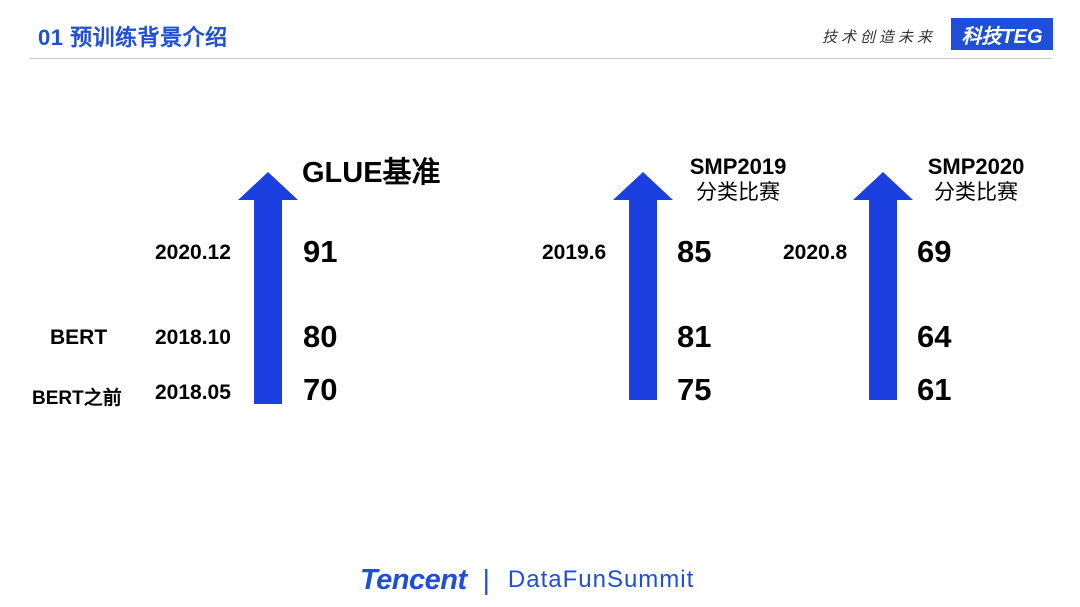  I want to click on header-divider, so click(541, 58).